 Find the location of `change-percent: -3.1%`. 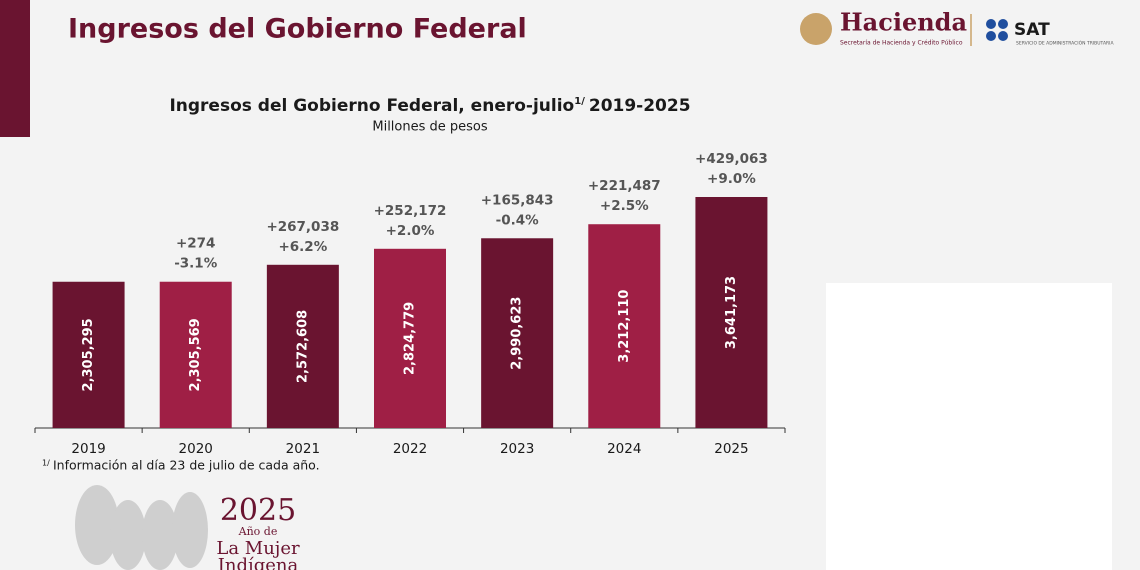

change-percent: -3.1% is located at coordinates (196, 264).